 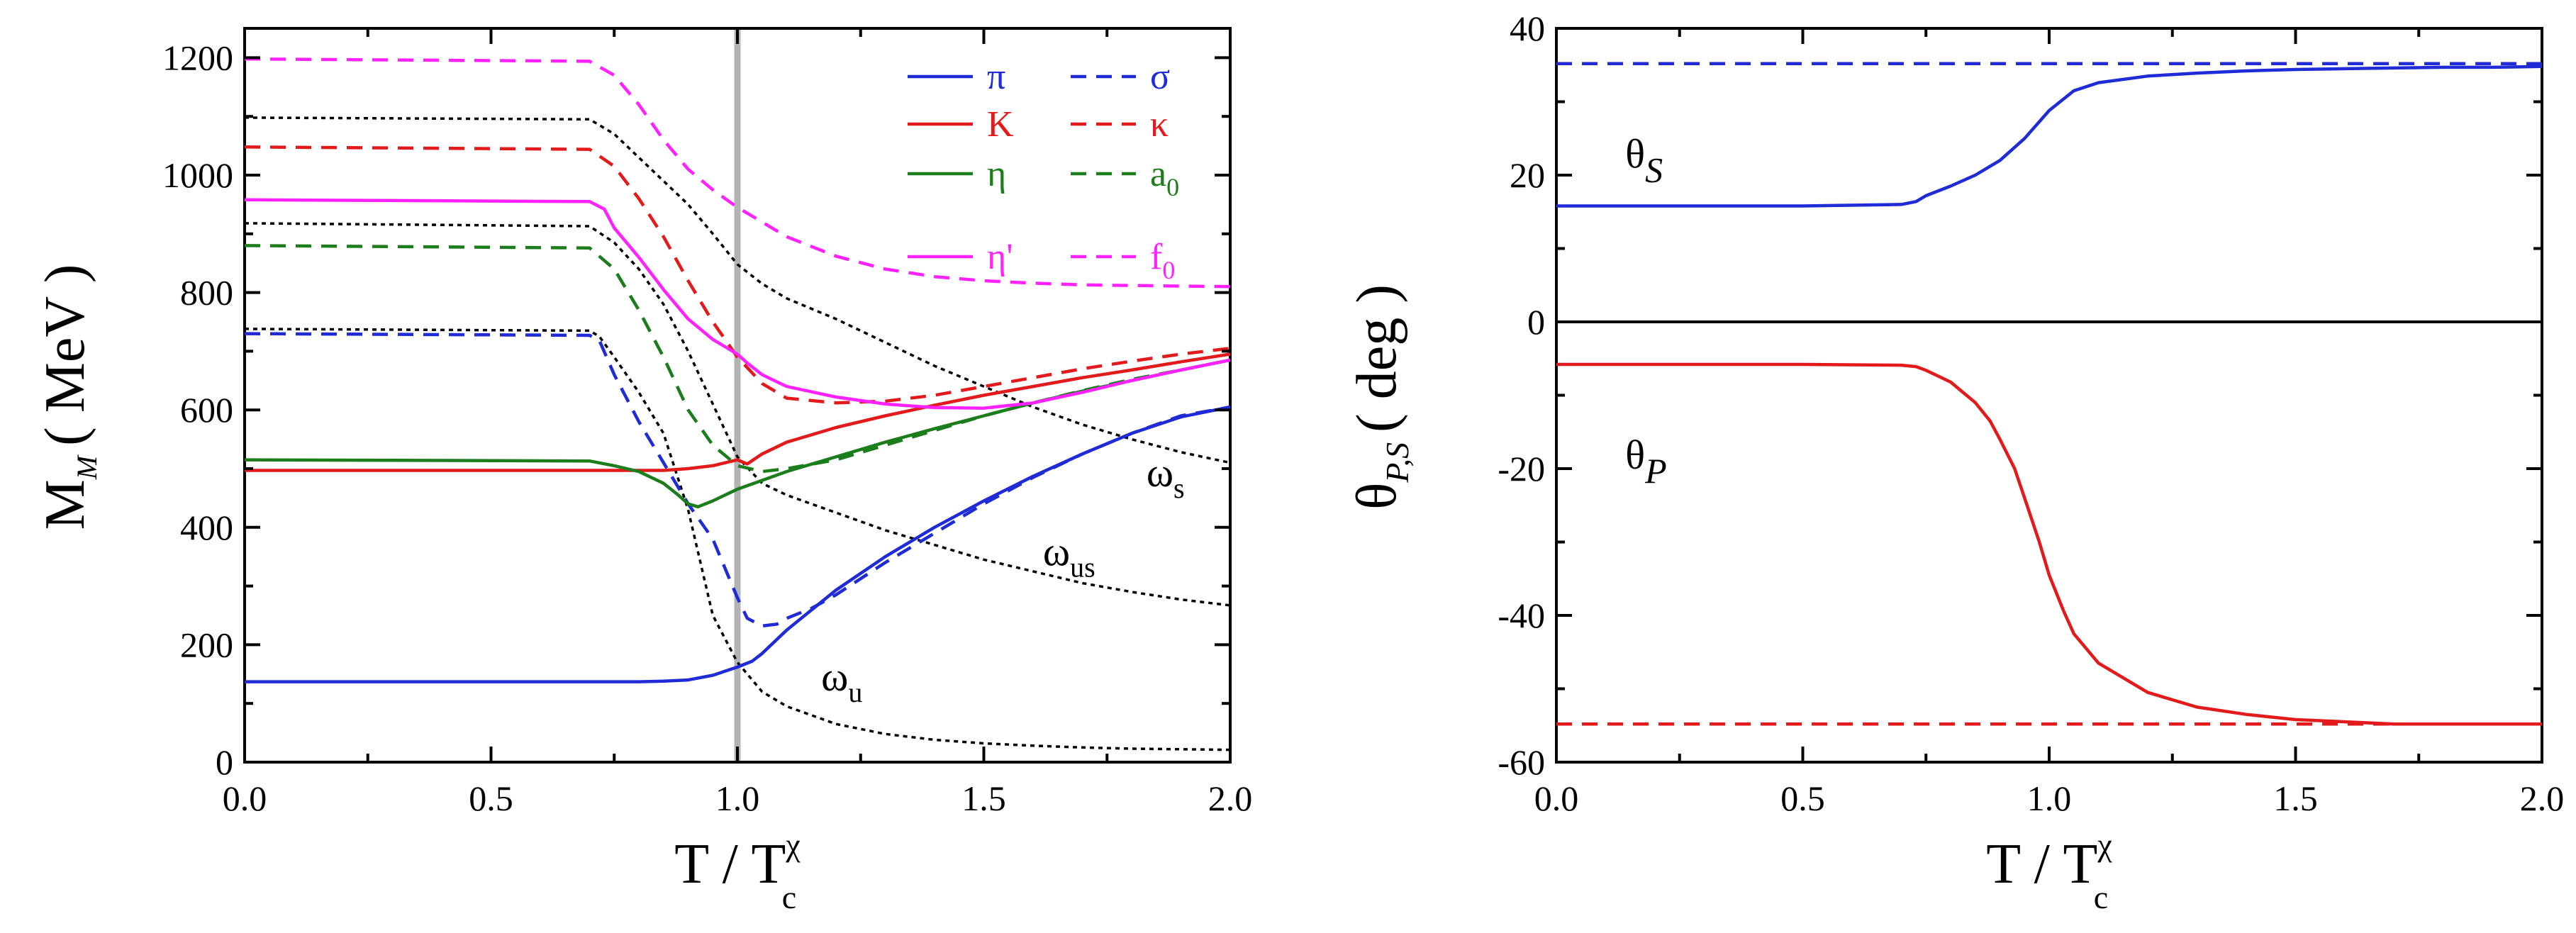 What do you see at coordinates (1069, 556) in the screenshot?
I see `annotation-omega-us: ωus` at bounding box center [1069, 556].